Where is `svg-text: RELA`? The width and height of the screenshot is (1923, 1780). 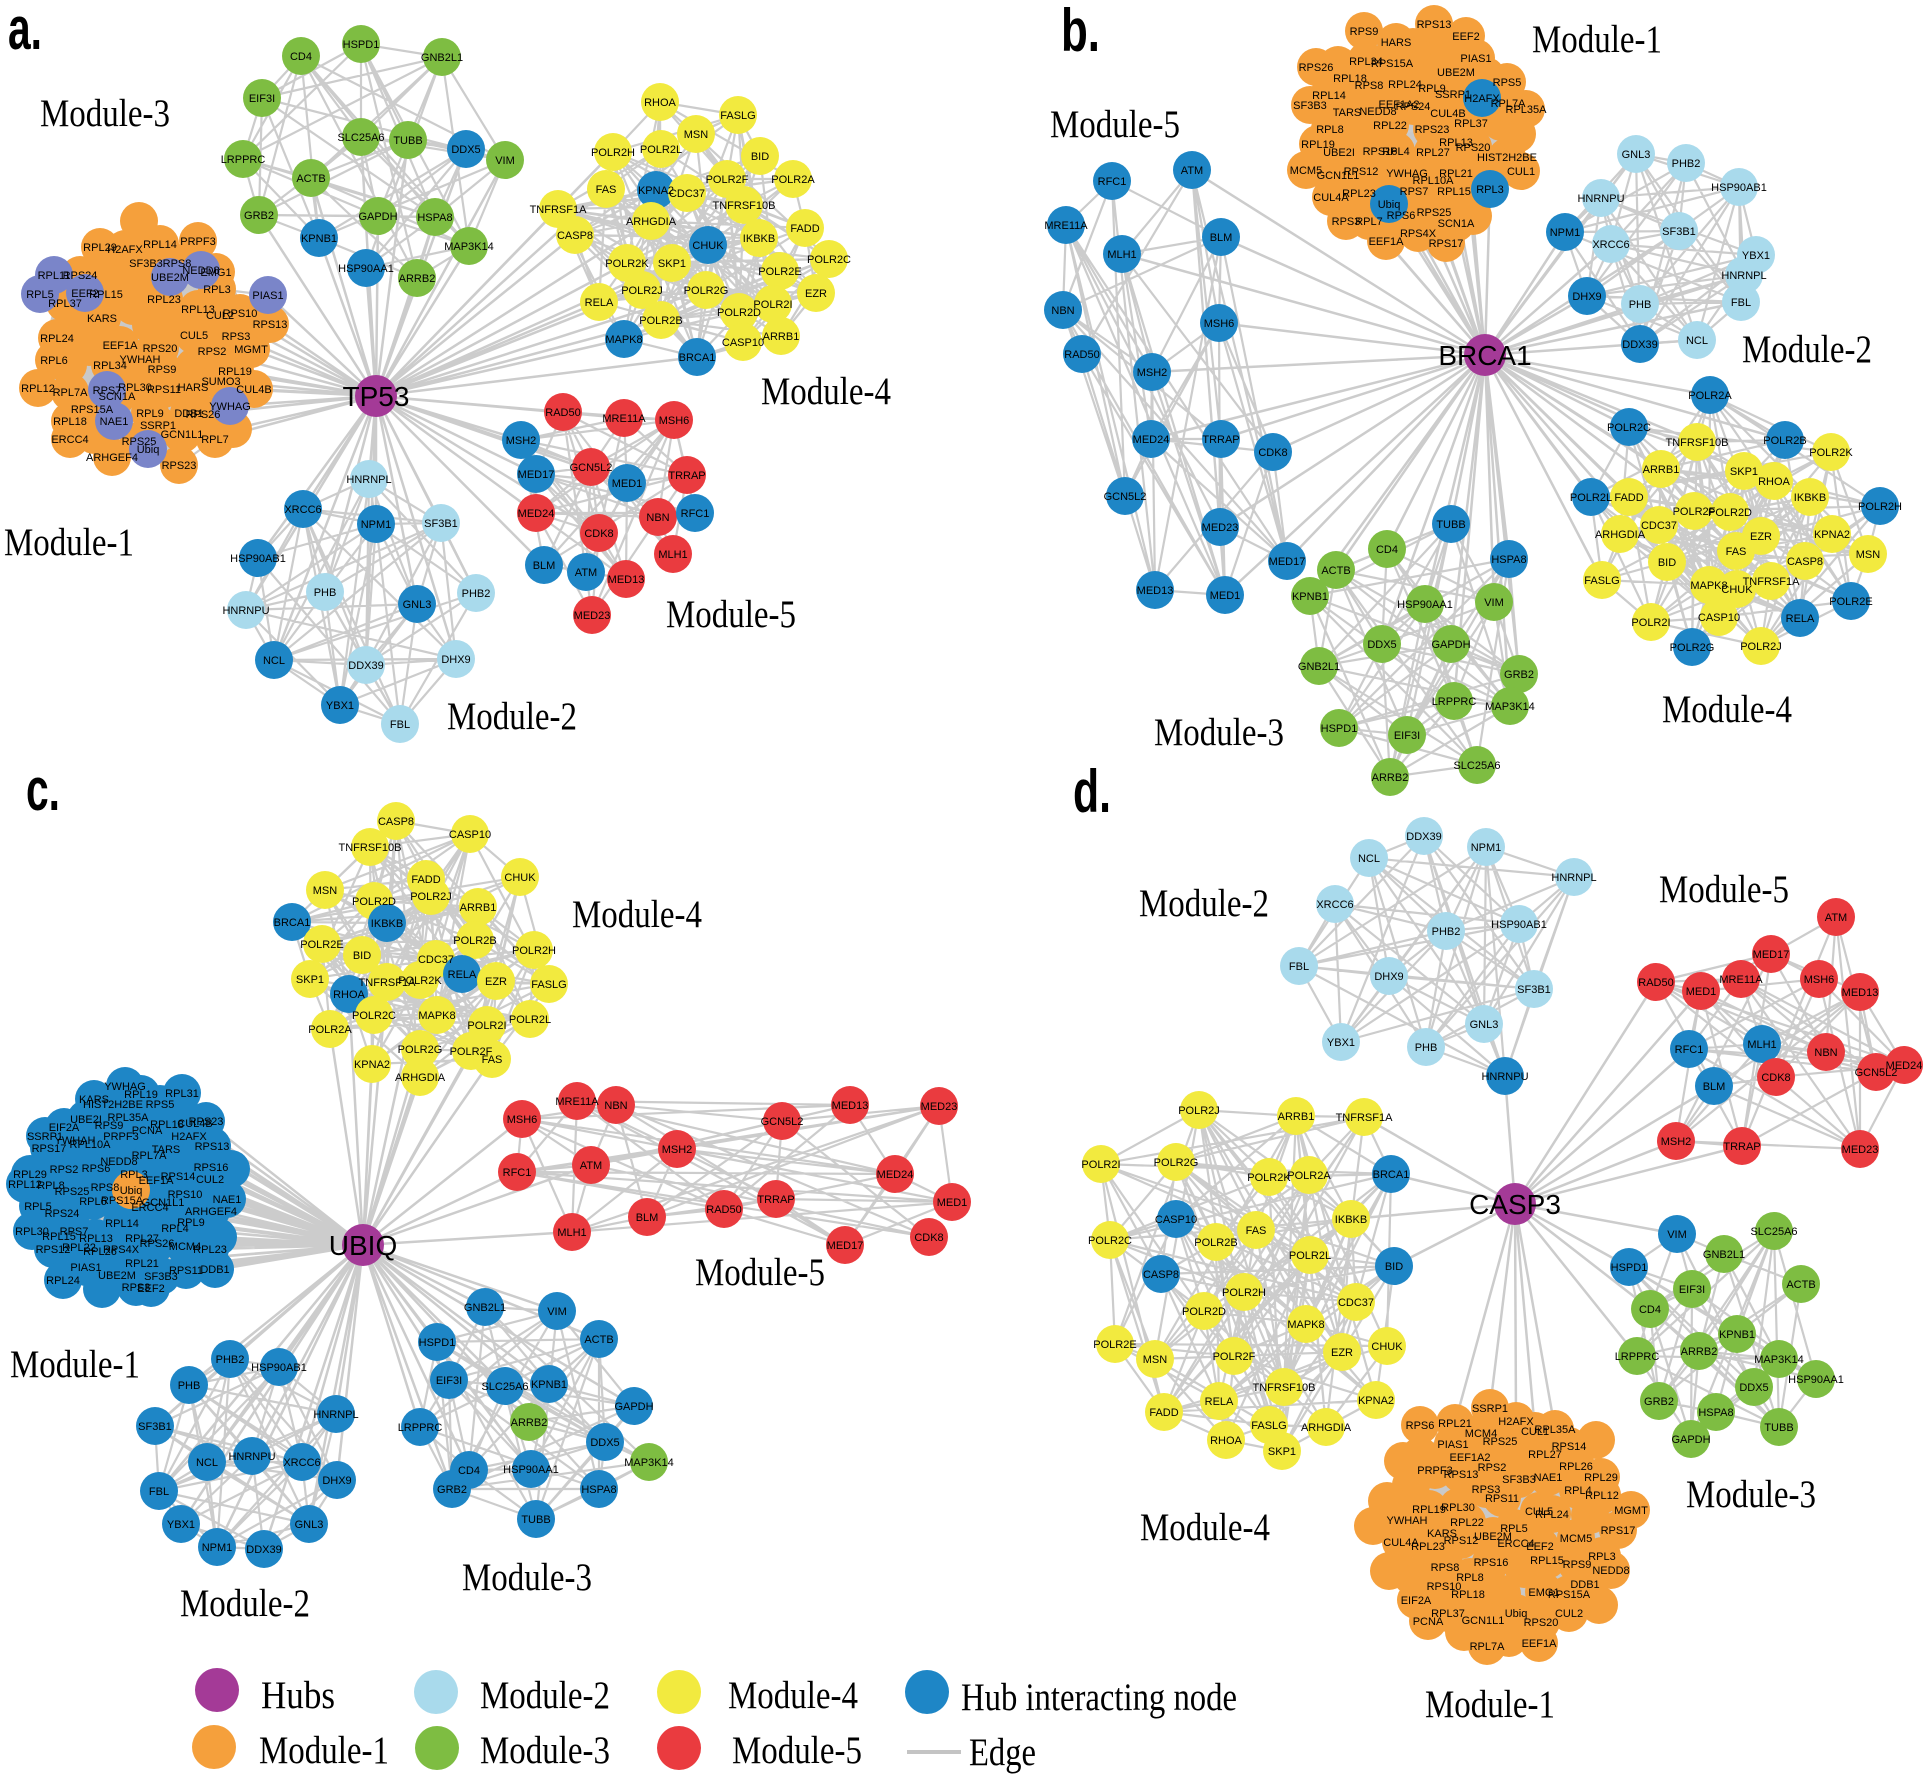 svg-text: RELA is located at coordinates (462, 975).